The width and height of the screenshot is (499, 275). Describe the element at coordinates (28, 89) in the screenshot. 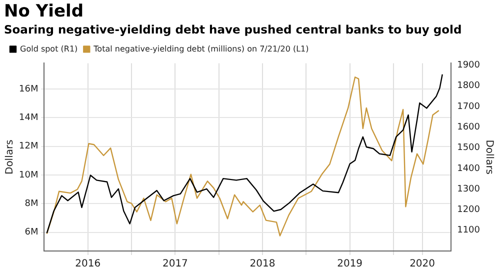

I see `y-tick-label: 16M` at that location.